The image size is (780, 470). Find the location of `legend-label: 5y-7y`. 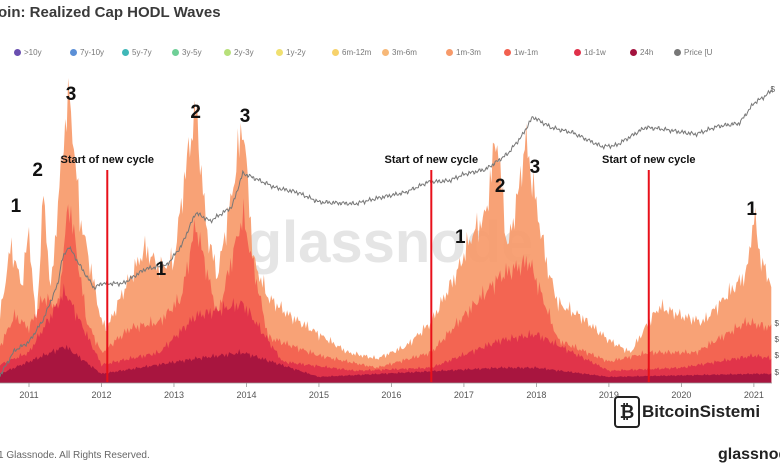

legend-label: 5y-7y is located at coordinates (142, 52).